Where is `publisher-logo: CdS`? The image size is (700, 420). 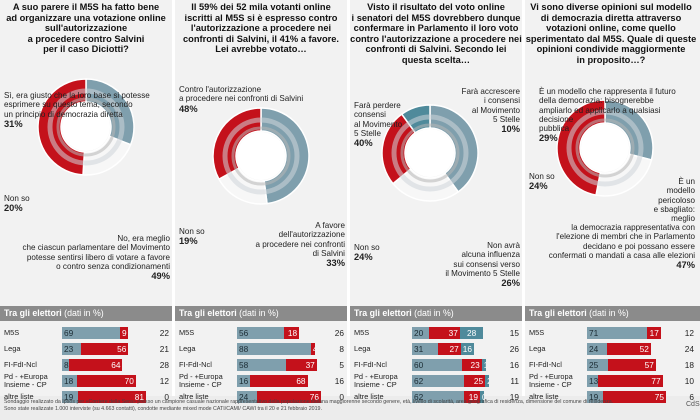
publisher-logo: CdS is located at coordinates (693, 404).